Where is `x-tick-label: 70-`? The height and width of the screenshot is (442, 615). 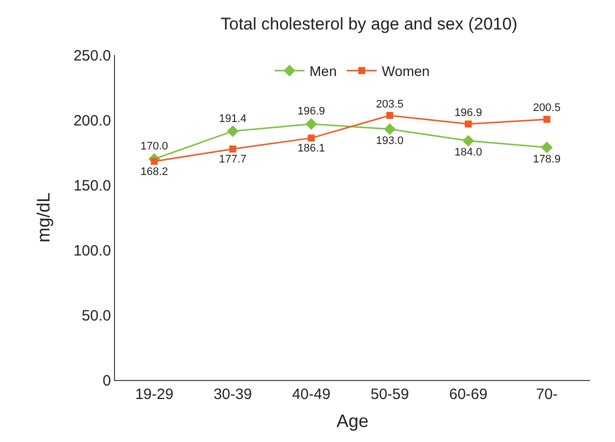
x-tick-label: 70- is located at coordinates (547, 394).